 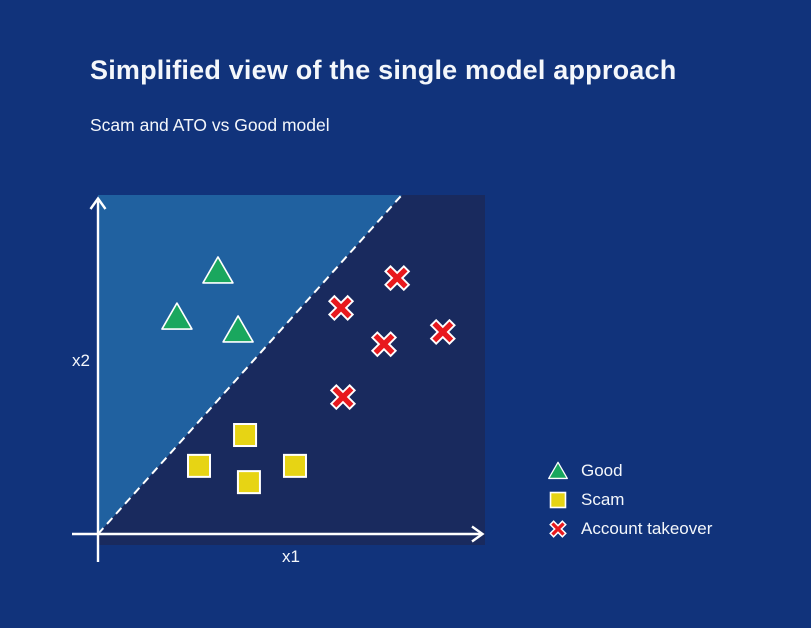 What do you see at coordinates (603, 499) in the screenshot?
I see `legend-label: Scam` at bounding box center [603, 499].